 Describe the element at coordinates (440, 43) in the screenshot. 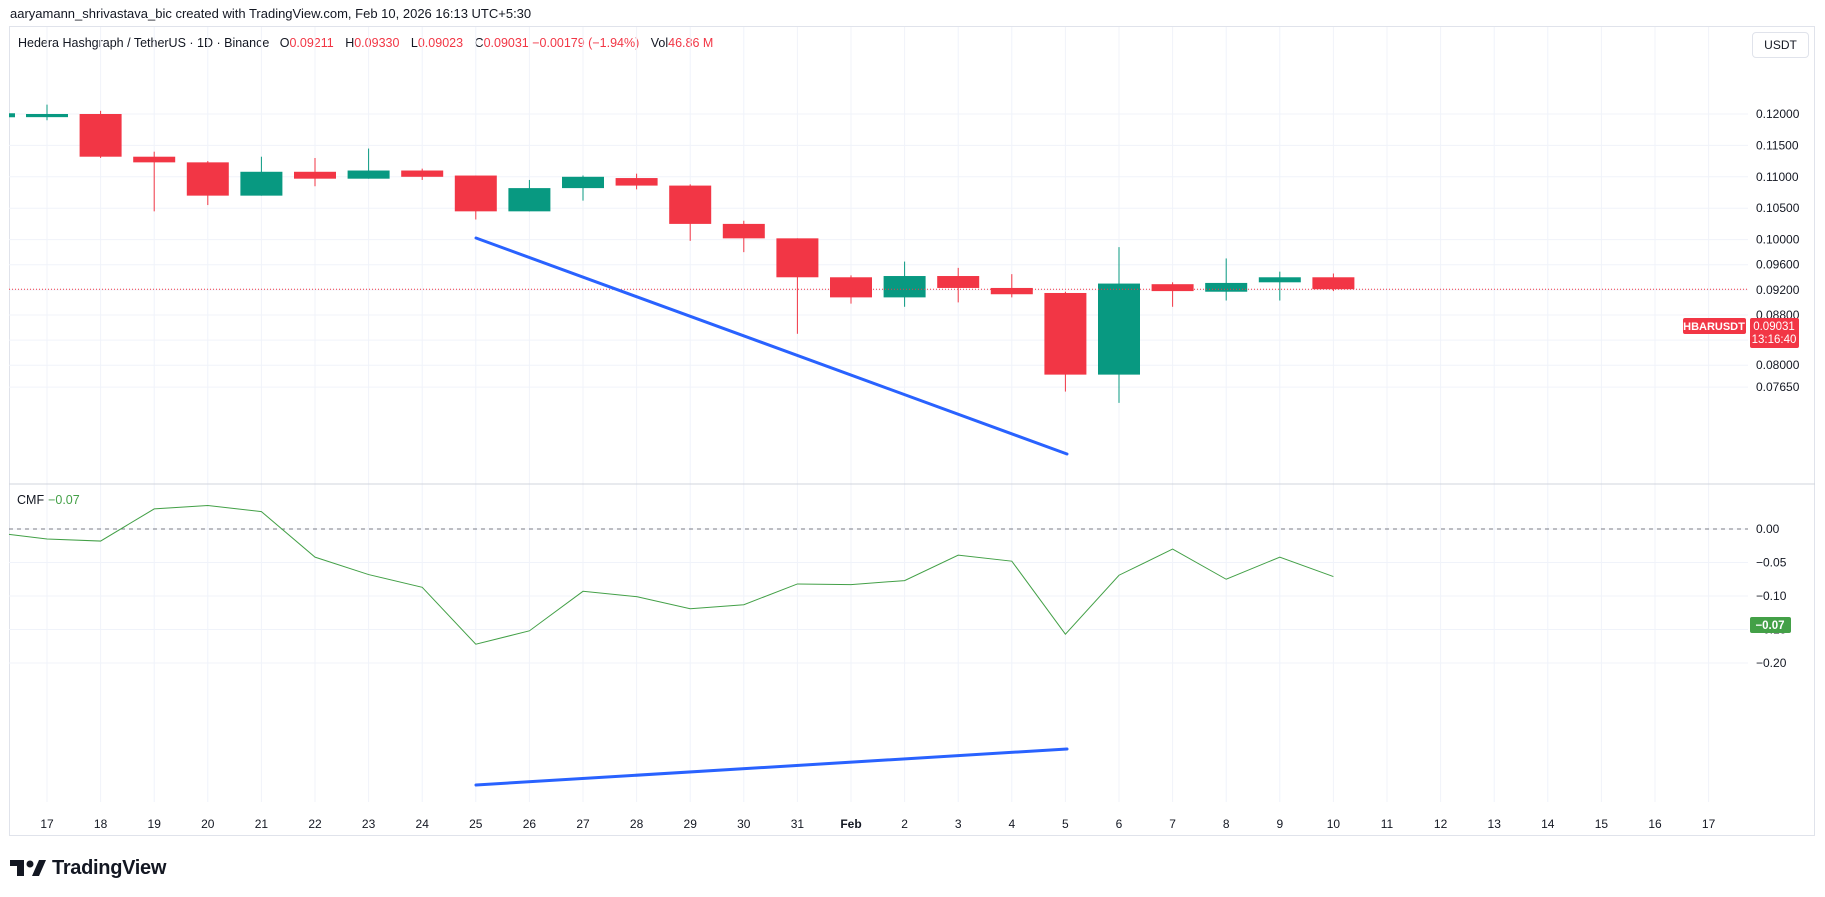

I see `low-value: 0.09023` at that location.